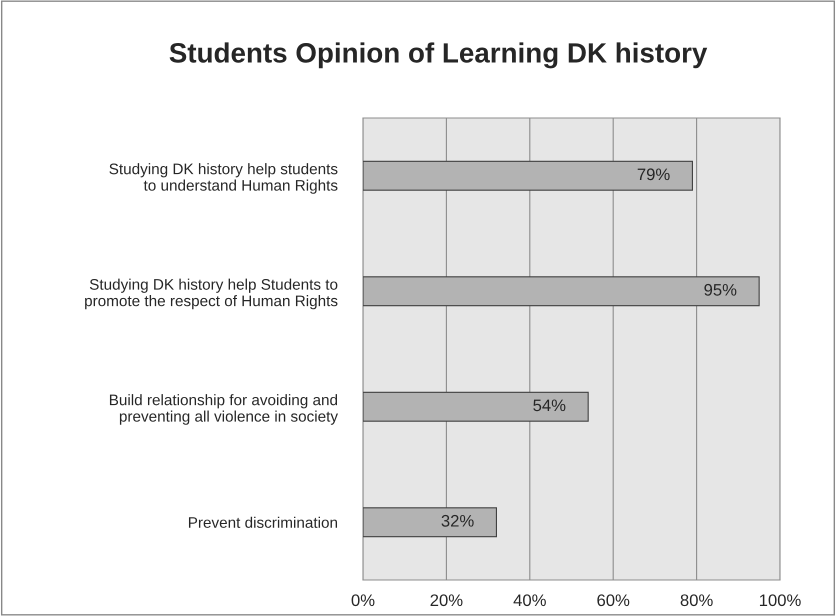  What do you see at coordinates (363, 600) in the screenshot?
I see `x-tick-label: 0%` at bounding box center [363, 600].